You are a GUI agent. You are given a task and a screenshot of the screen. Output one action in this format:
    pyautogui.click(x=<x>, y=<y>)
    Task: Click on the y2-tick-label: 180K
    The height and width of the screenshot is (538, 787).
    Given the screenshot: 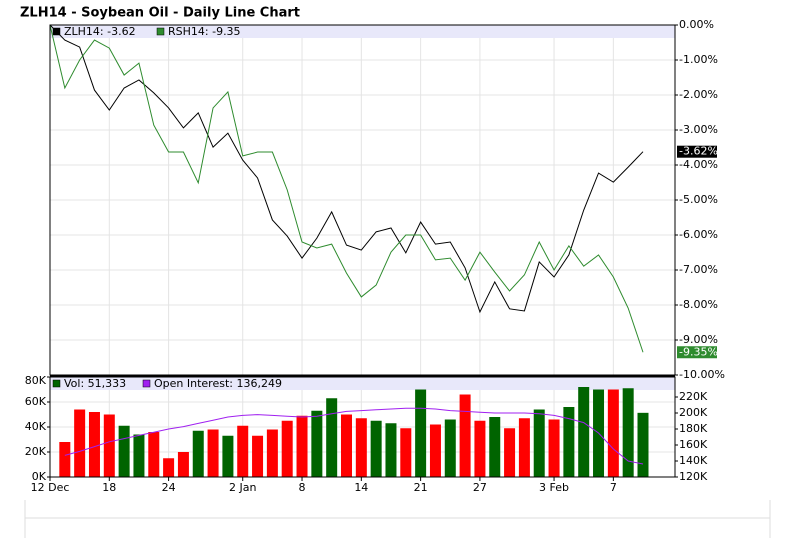 What is the action you would take?
    pyautogui.click(x=693, y=428)
    